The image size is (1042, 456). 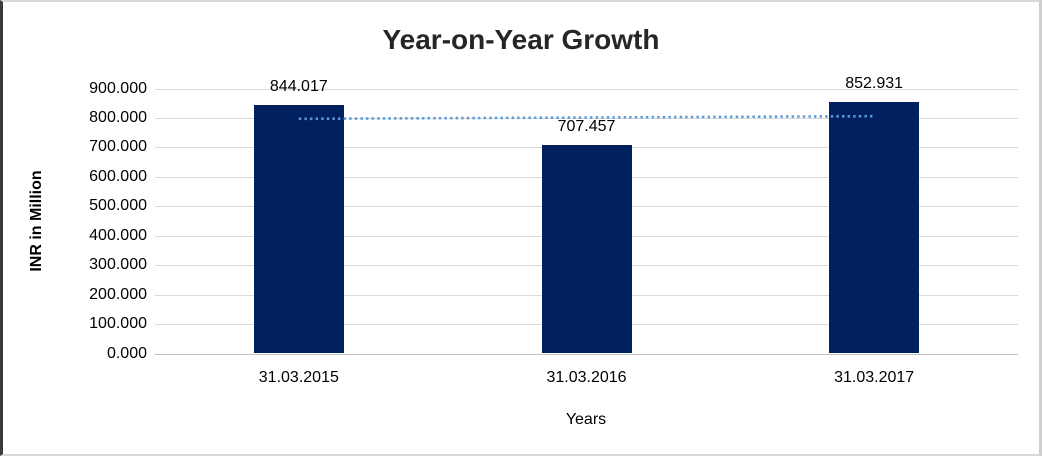 What do you see at coordinates (586, 89) in the screenshot?
I see `gridline` at bounding box center [586, 89].